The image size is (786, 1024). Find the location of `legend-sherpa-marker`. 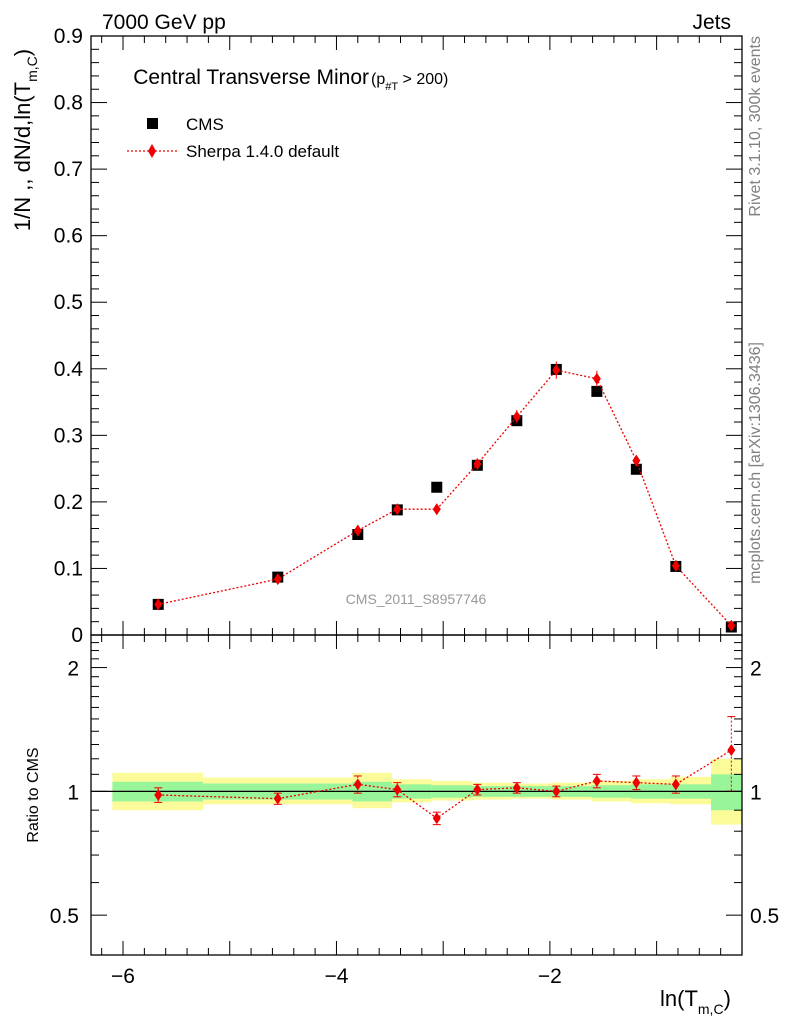

legend-sherpa-marker is located at coordinates (152, 151).